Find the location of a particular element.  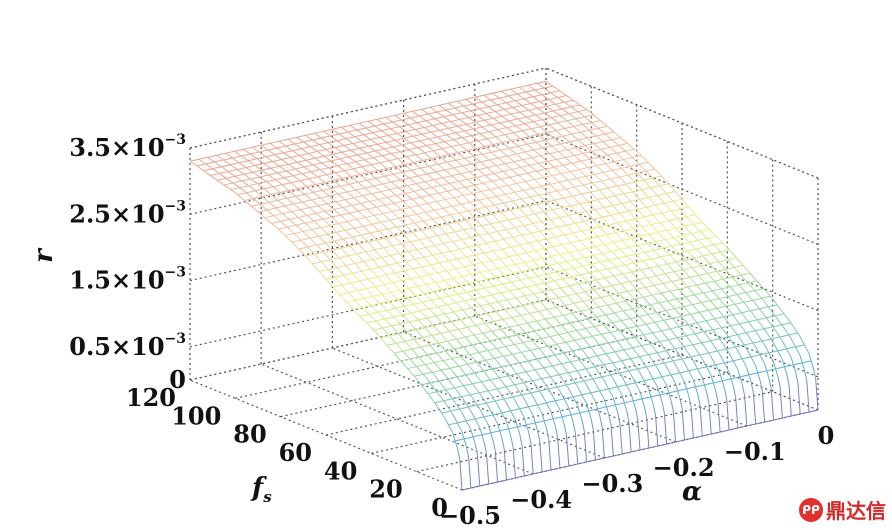

alpha-tick-label: −0.3 is located at coordinates (612, 483).